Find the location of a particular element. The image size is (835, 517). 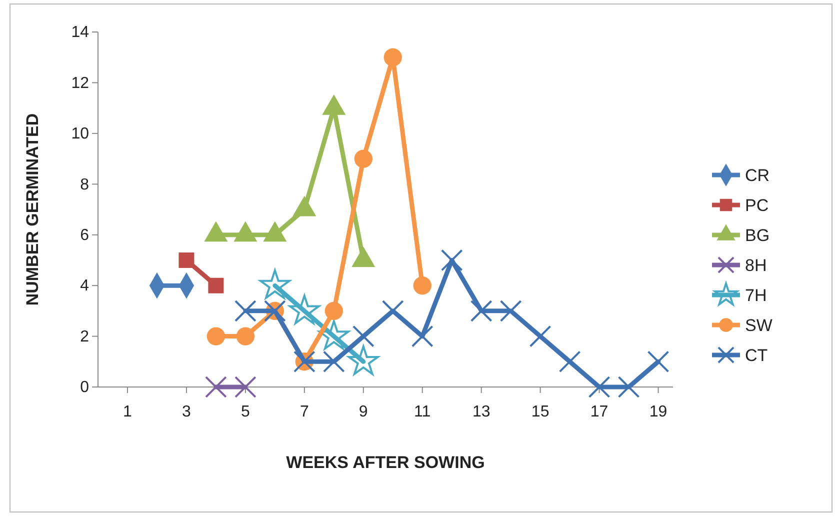

y-tick-label: 12 is located at coordinates (80, 83).